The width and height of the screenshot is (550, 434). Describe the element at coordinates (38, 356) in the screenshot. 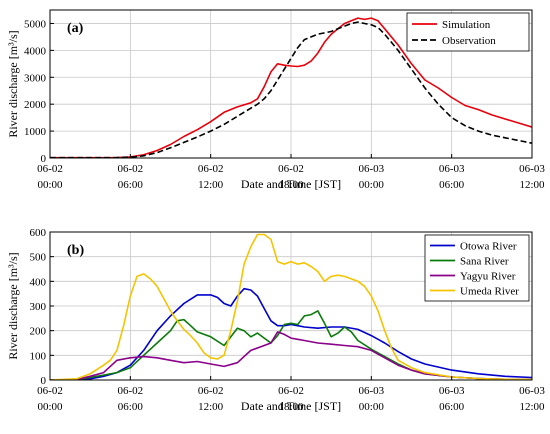

I see `y-tick-label: 100` at that location.